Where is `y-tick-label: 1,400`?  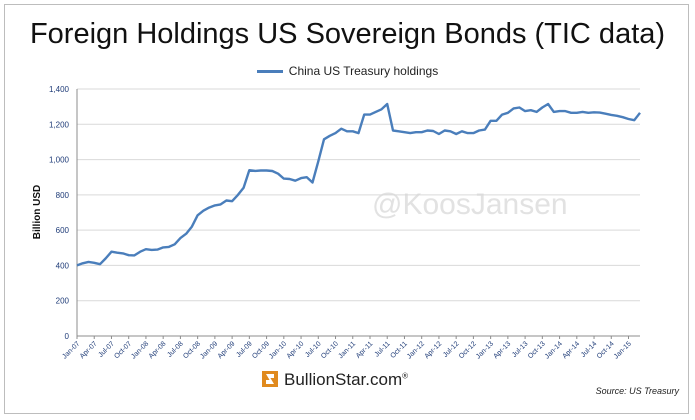
y-tick-label: 1,400 is located at coordinates (59, 89).